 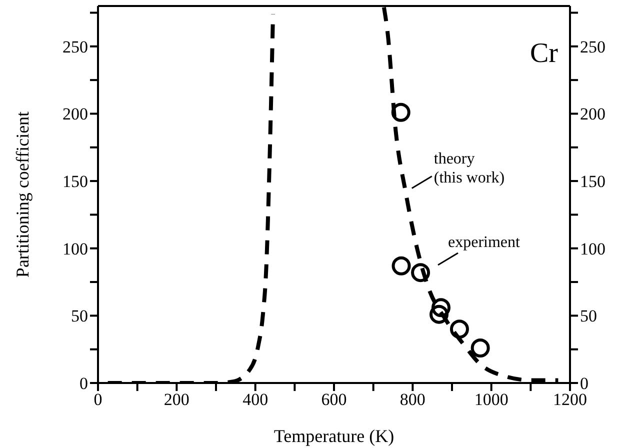 What do you see at coordinates (75, 248) in the screenshot?
I see `y-tick-label: 100` at bounding box center [75, 248].